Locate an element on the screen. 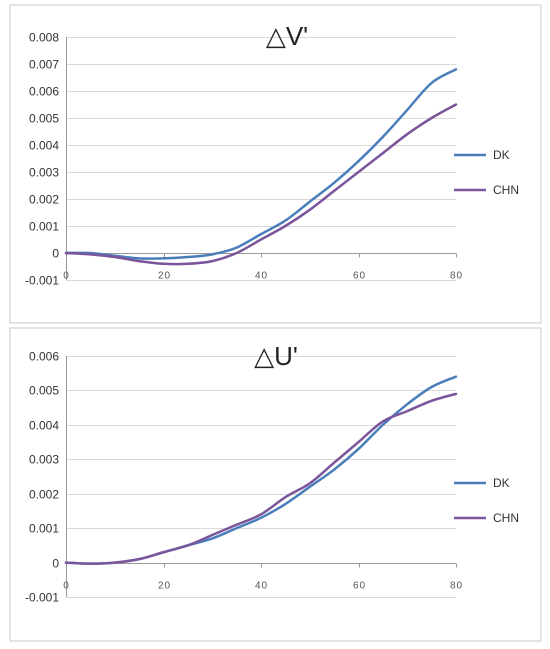  chart-title: △U' is located at coordinates (276, 356).